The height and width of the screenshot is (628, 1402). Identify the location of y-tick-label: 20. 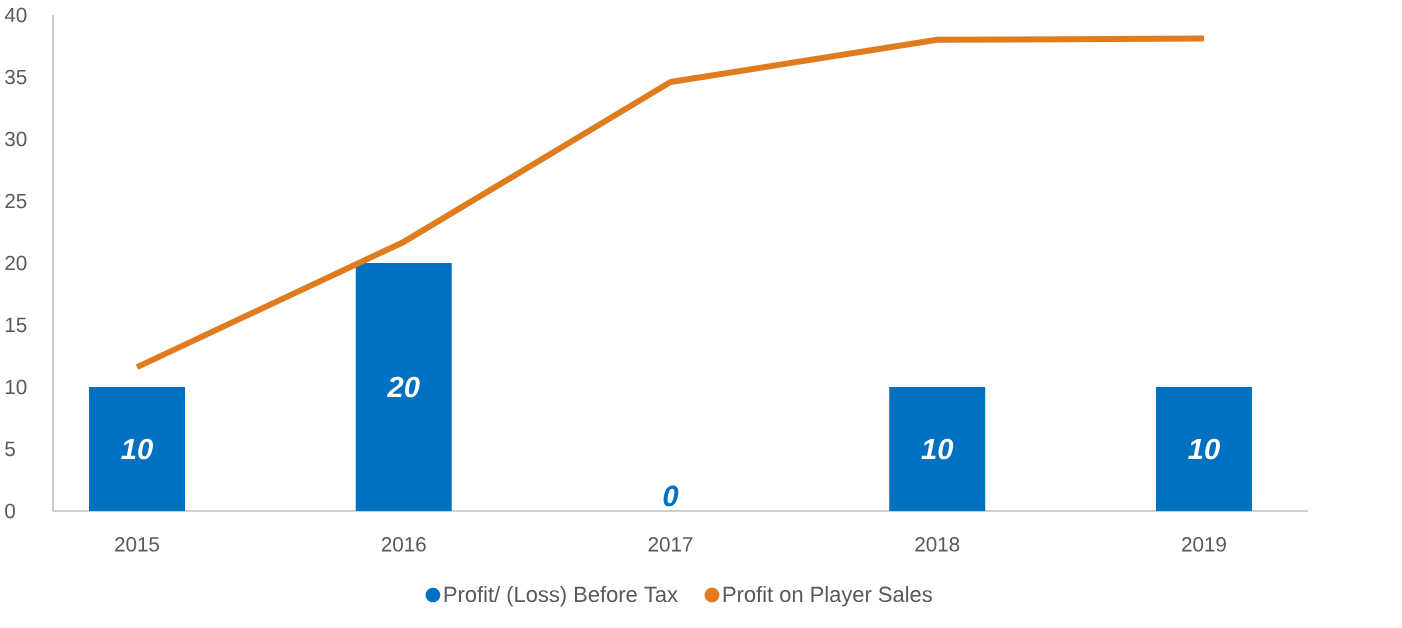
(16, 263).